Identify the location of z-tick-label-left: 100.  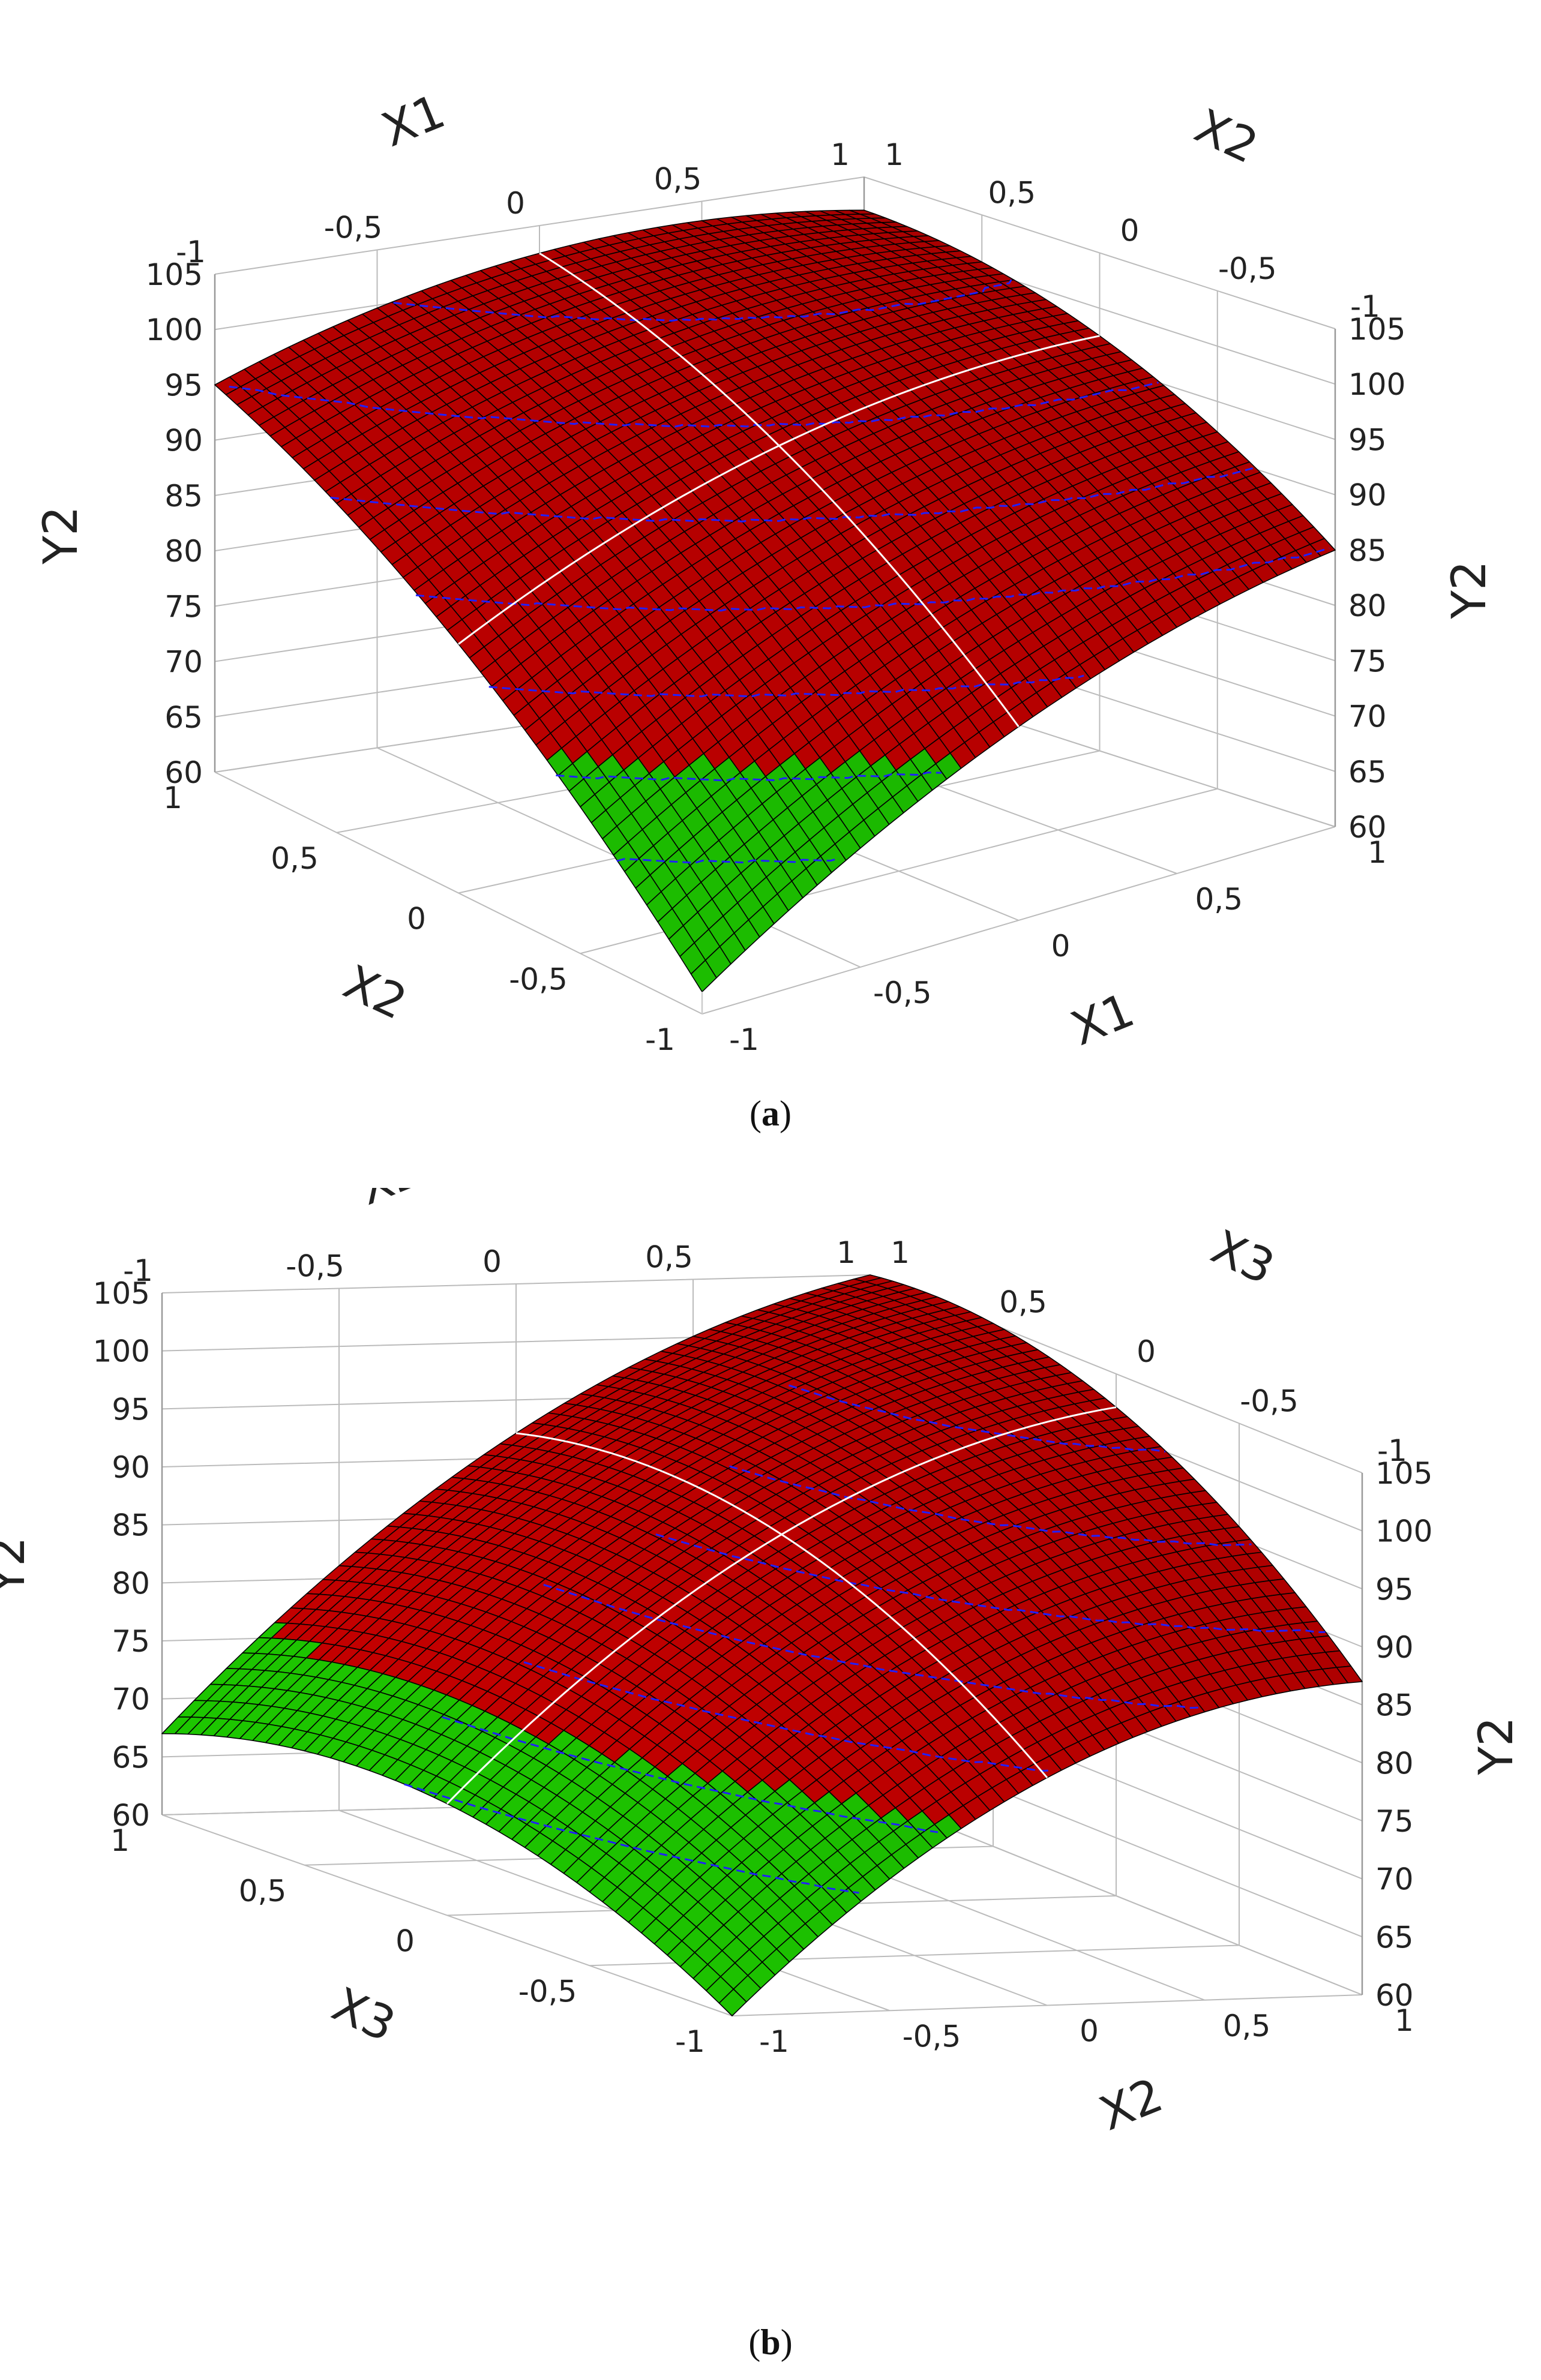
(174, 330).